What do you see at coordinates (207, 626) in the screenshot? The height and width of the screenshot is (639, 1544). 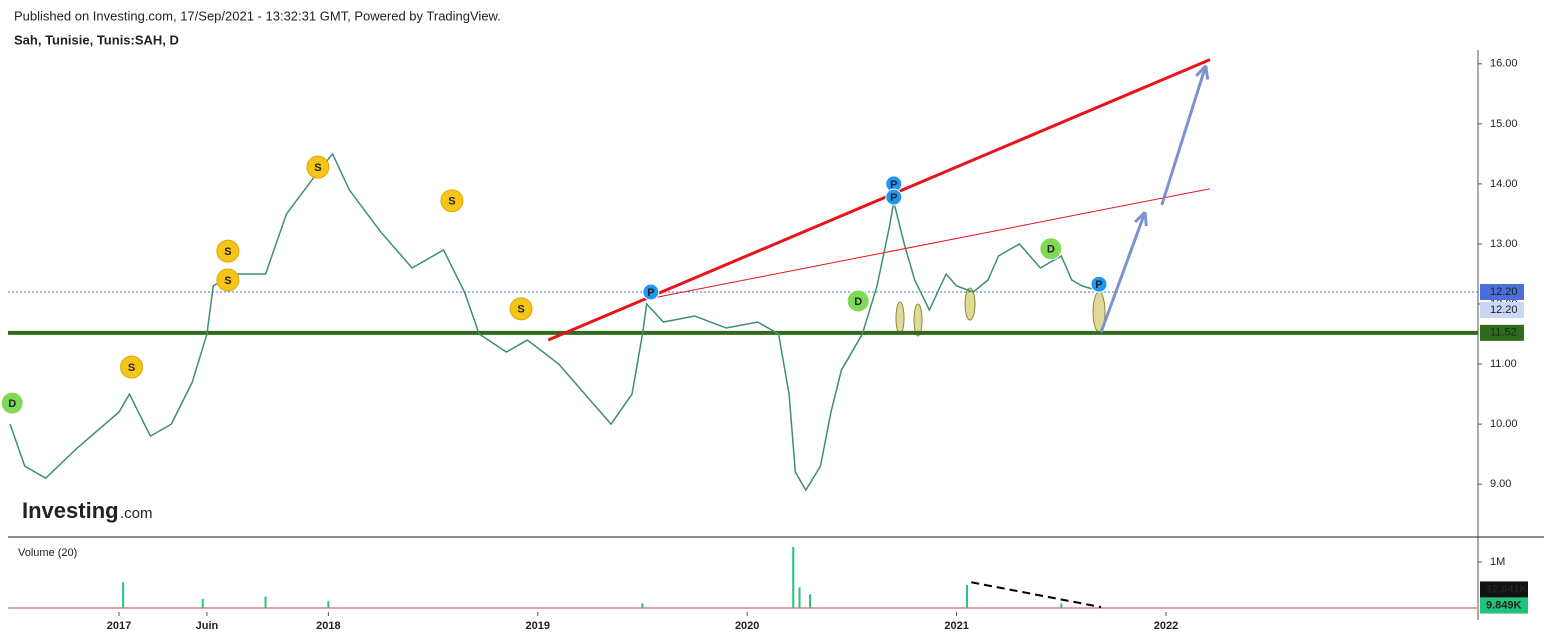 I see `x-tick-label: Juin` at bounding box center [207, 626].